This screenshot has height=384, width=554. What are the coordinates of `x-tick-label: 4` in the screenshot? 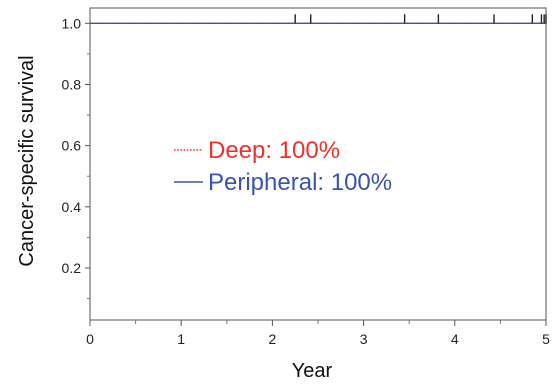 It's located at (455, 339).